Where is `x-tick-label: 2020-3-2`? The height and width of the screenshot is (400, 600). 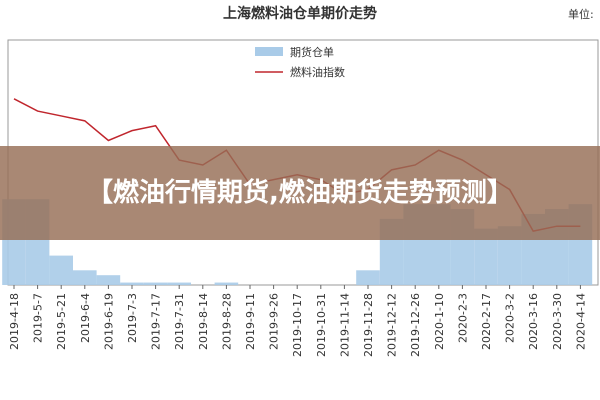 x-tick-label: 2020-3-2 is located at coordinates (510, 318).